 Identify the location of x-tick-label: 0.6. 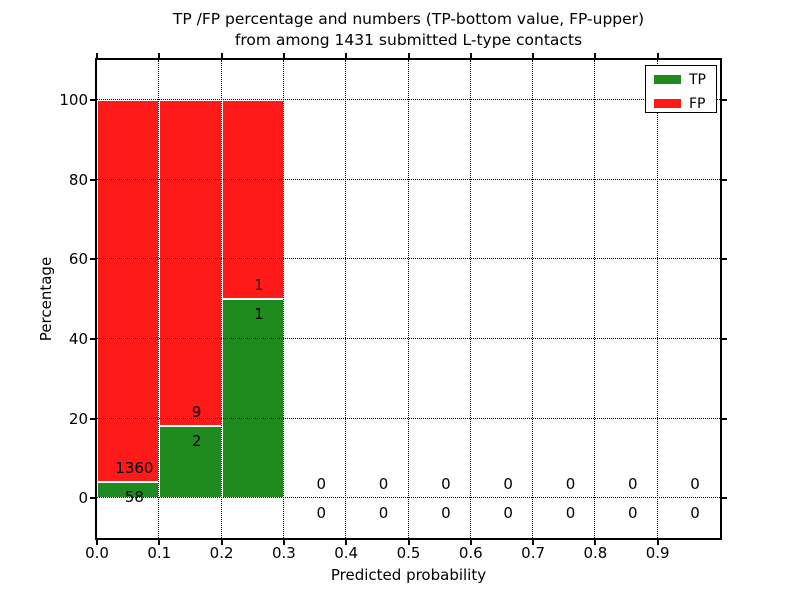
(470, 553).